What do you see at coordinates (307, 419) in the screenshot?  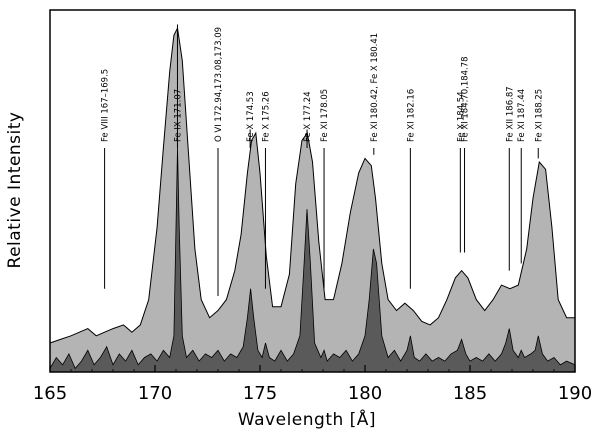 I see `x-axis-title: Wavelength [Å]` at bounding box center [307, 419].